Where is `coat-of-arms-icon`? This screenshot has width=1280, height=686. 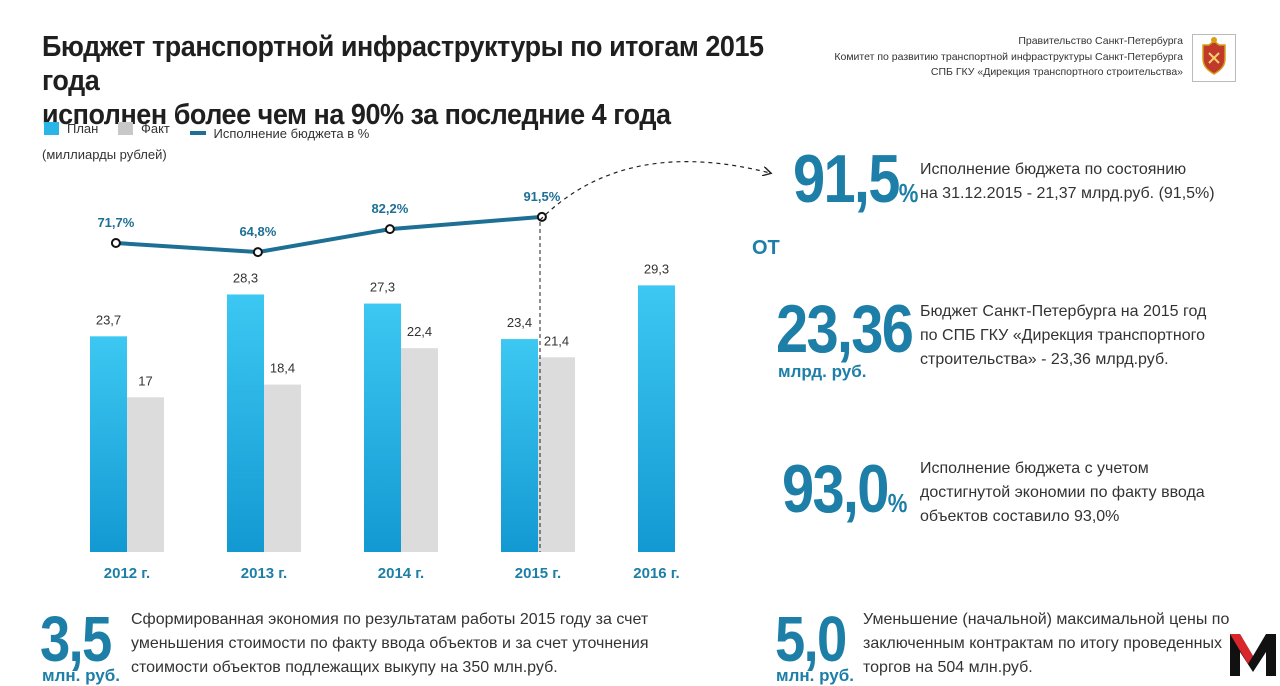
coat-of-arms-icon is located at coordinates (1214, 58).